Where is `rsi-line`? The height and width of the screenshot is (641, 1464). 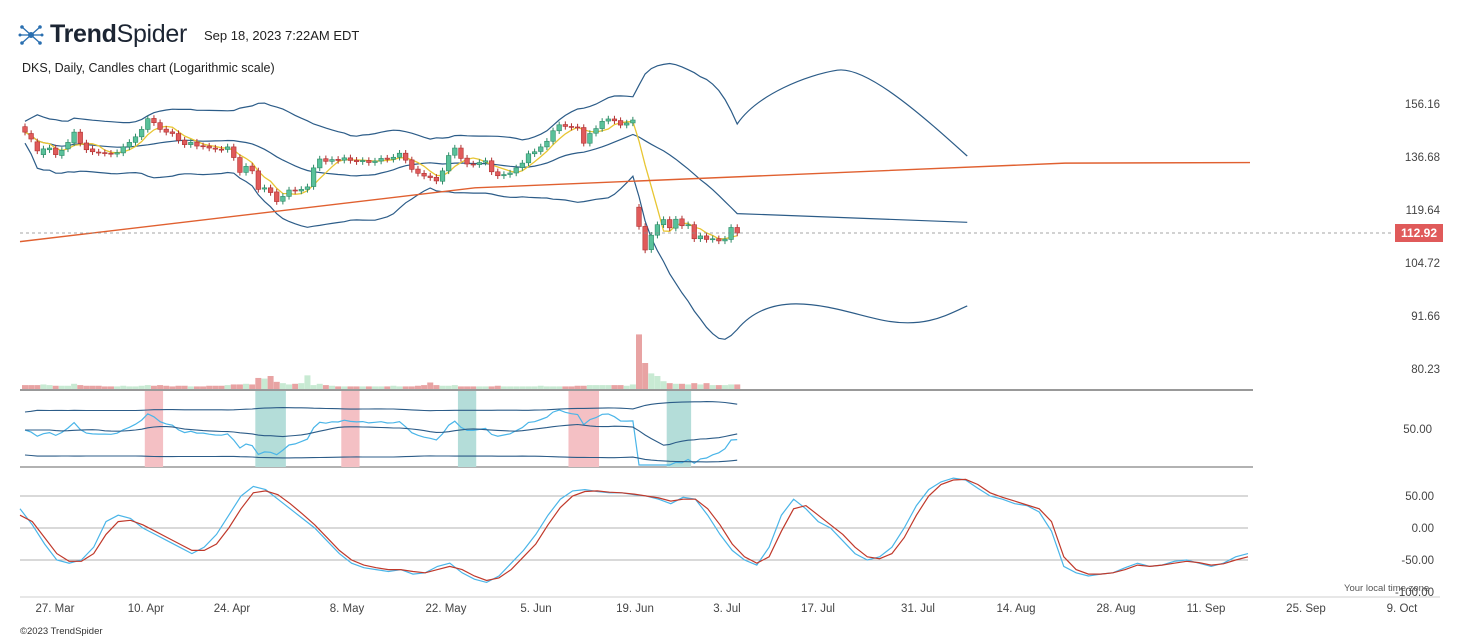 rsi-line is located at coordinates (381, 437).